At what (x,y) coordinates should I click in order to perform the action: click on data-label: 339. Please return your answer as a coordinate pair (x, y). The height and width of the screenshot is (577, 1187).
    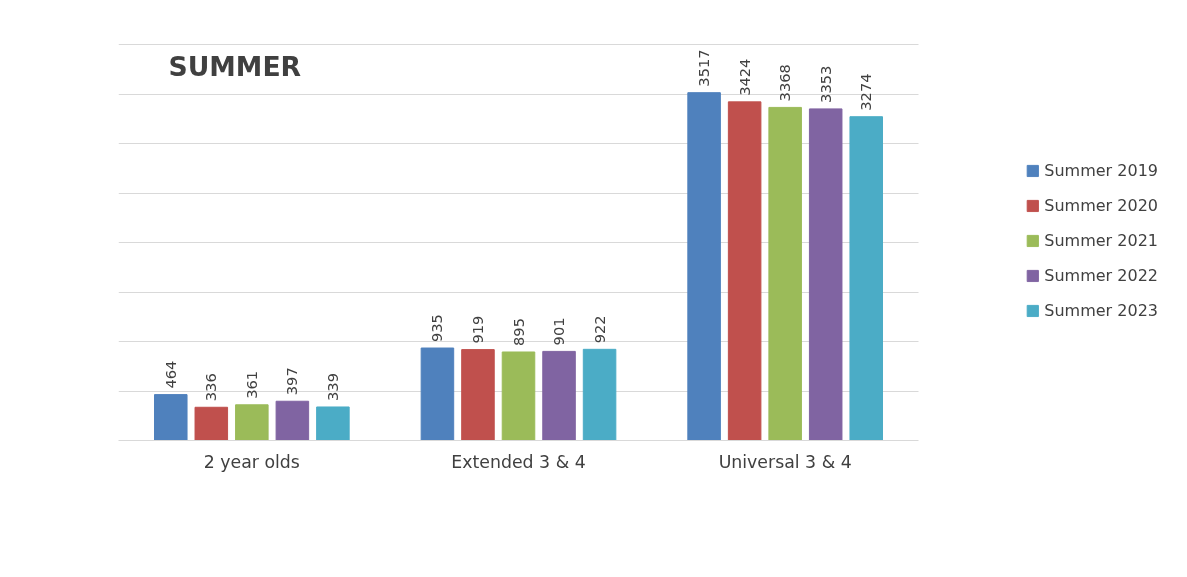
    Looking at the image, I should click on (332, 386).